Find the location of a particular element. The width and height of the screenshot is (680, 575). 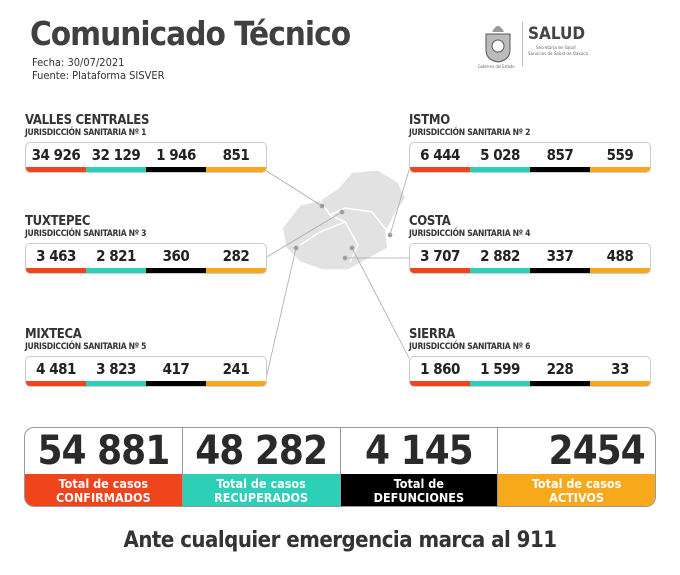

total-label: Total de DEFUNCIONES is located at coordinates (419, 490).